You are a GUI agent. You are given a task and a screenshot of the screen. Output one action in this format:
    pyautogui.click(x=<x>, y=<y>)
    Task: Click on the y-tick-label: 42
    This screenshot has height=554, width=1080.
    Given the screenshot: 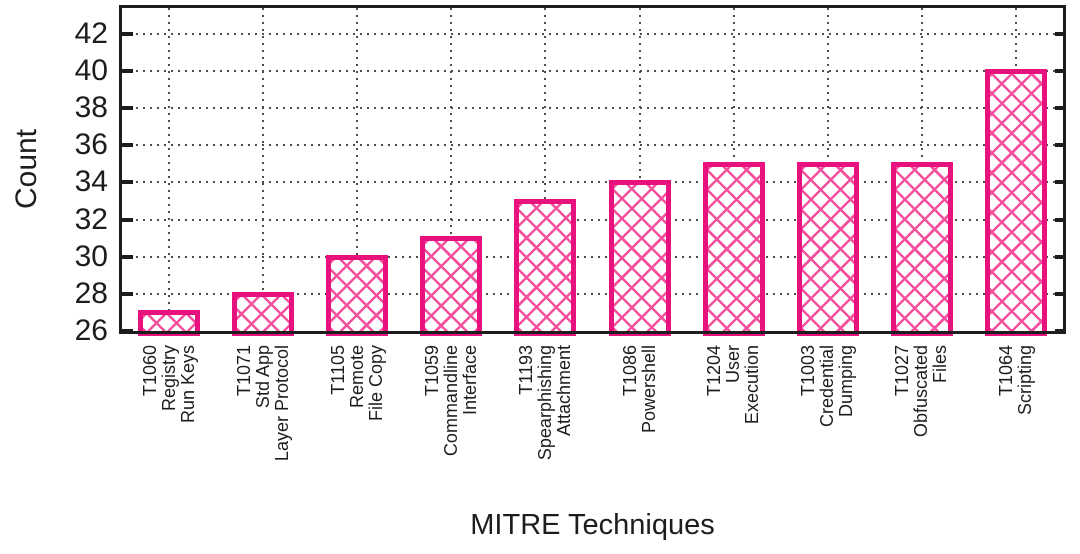 What is the action you would take?
    pyautogui.click(x=91, y=33)
    